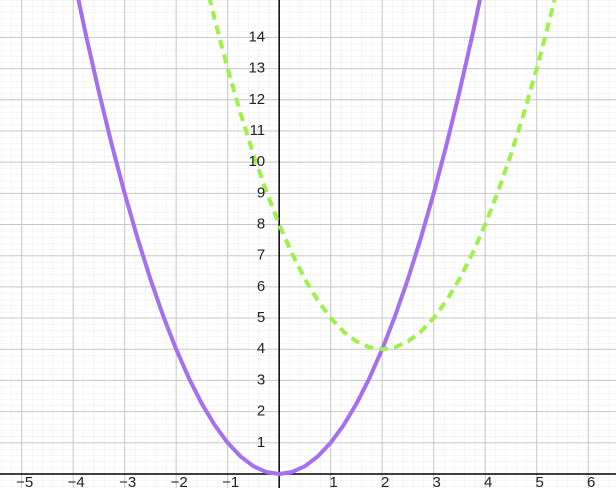  Describe the element at coordinates (333, 481) in the screenshot. I see `x-tick-label: 1` at that location.